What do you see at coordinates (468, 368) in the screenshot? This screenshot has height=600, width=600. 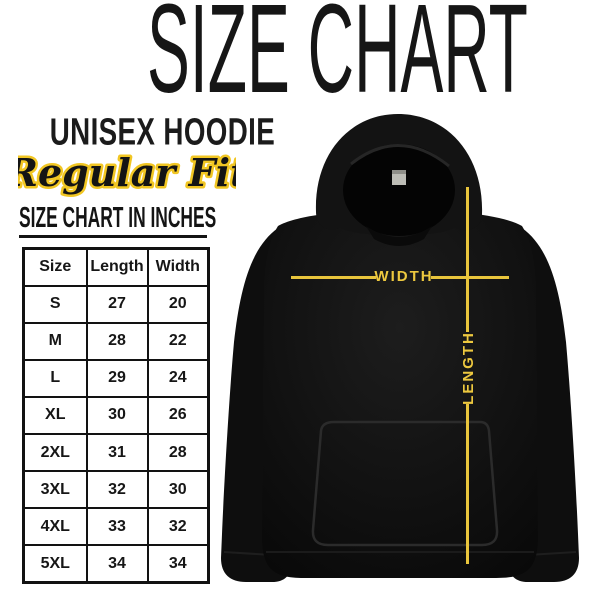 I see `length-label: LENGTH` at bounding box center [468, 368].